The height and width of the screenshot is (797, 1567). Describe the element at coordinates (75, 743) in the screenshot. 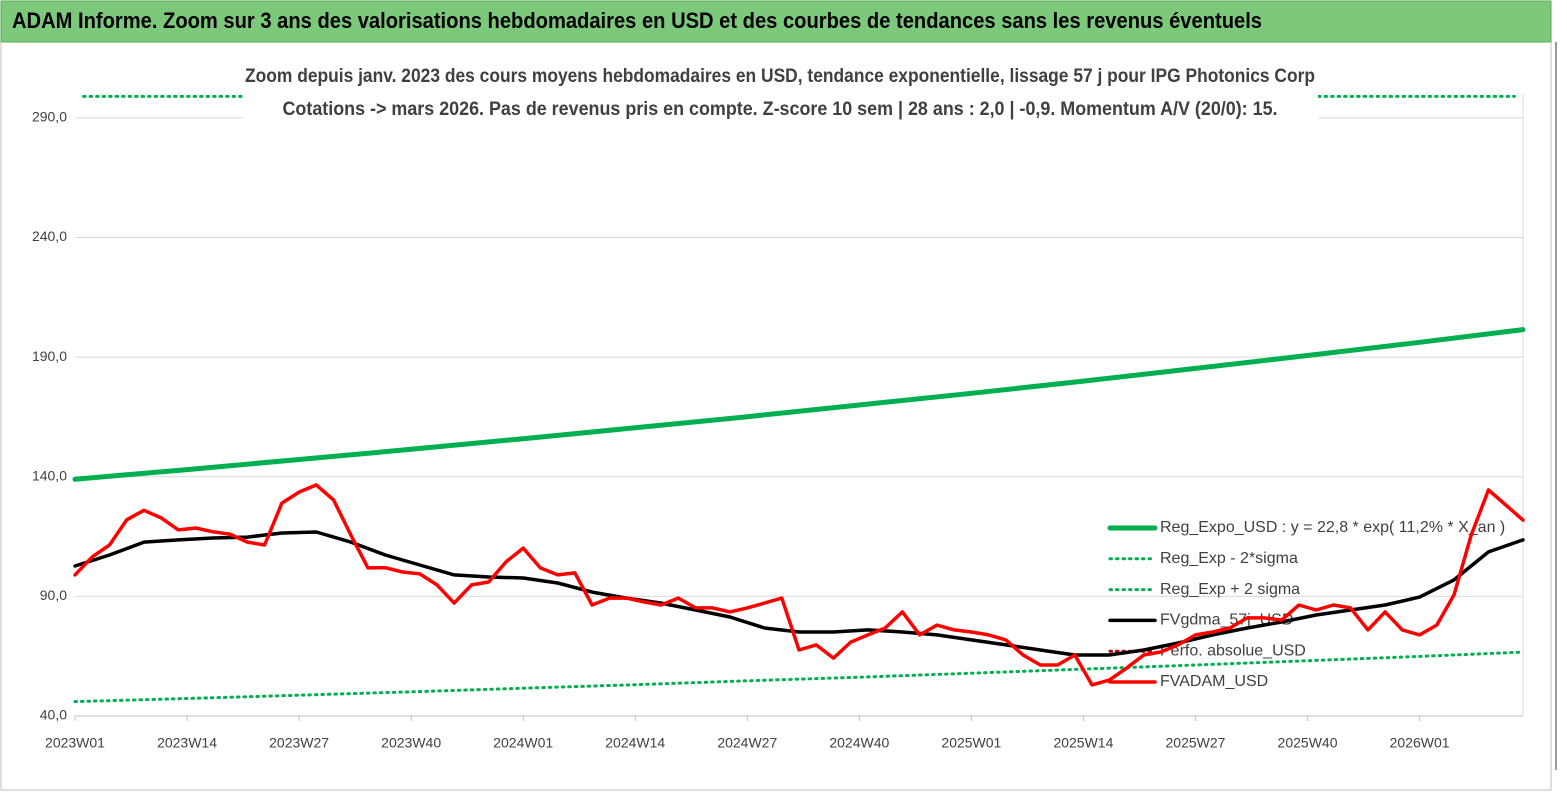

I see `x-tick-label: 2023W01` at that location.